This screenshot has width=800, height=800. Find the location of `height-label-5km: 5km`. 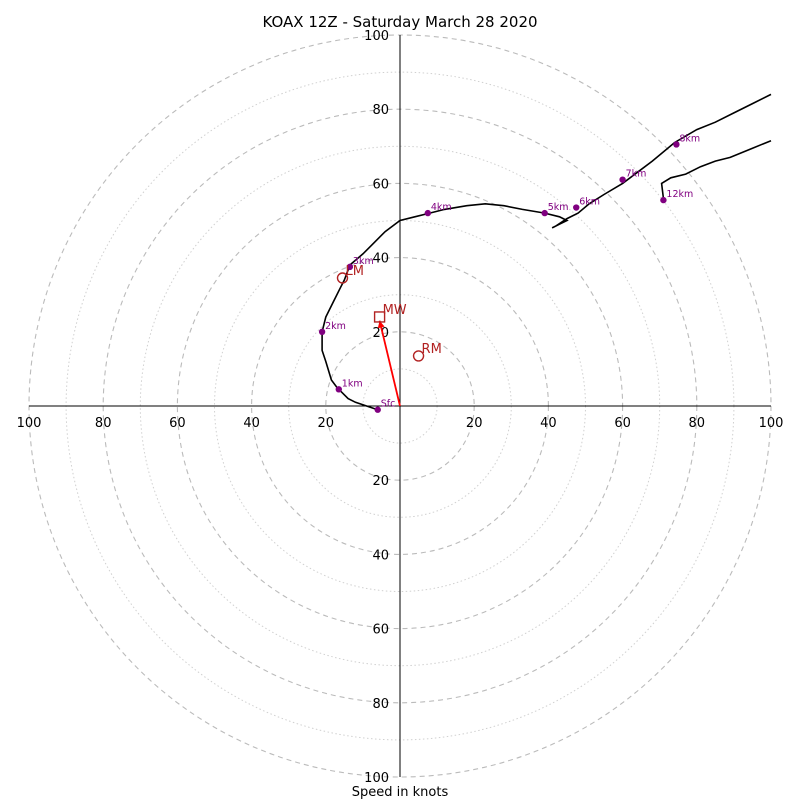

height-label-5km: 5km is located at coordinates (558, 207).